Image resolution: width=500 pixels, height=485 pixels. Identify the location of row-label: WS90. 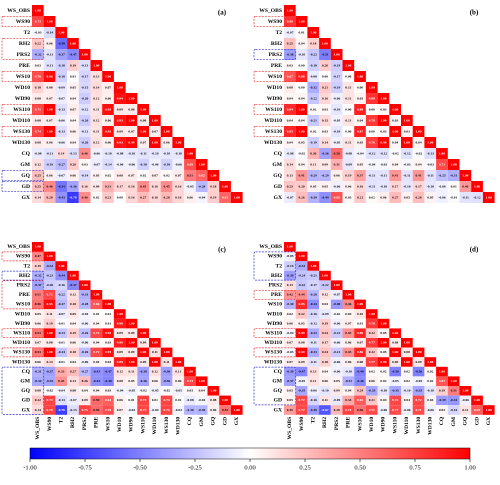
(275, 257).